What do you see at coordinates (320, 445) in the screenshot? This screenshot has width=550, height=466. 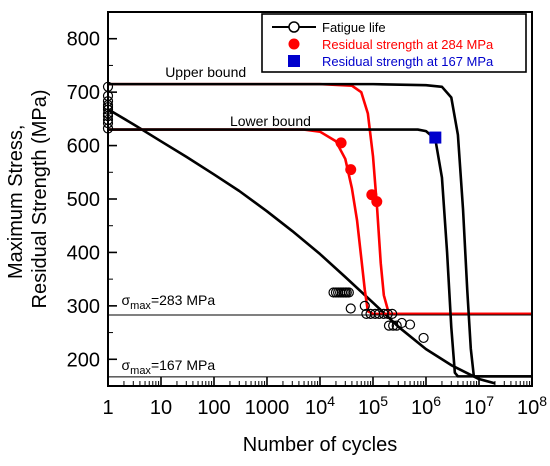 I see `x-axis-title: Number of cycles` at bounding box center [320, 445].